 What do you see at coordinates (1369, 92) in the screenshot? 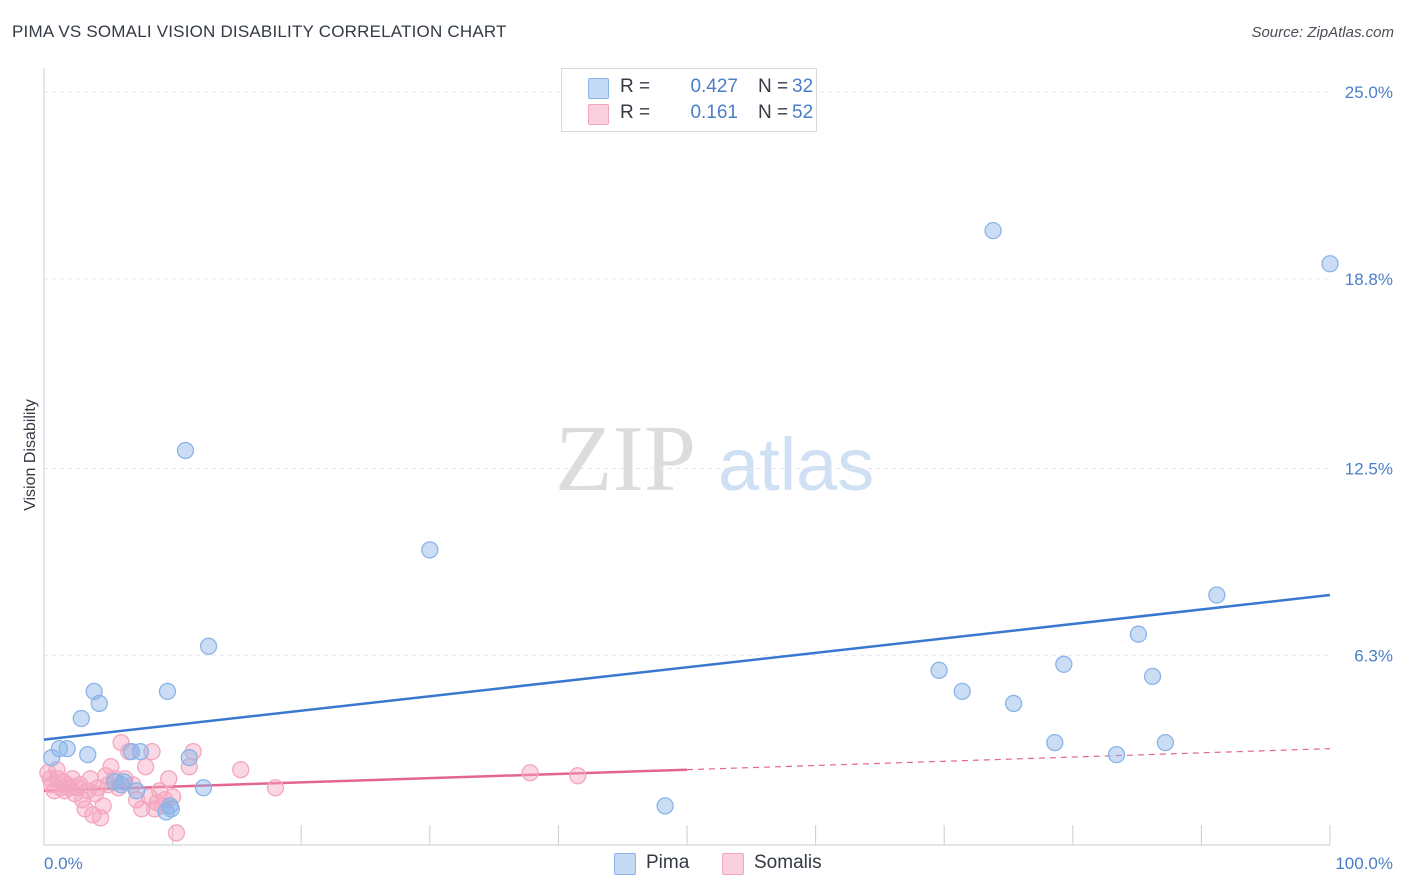
I see `y-tick-label-3: 25.0%` at bounding box center [1369, 92].